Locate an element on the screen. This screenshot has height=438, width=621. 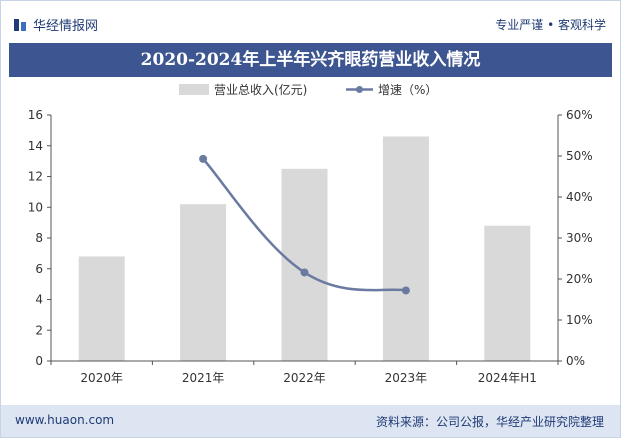
y-left-tick-label: 14 is located at coordinates (35, 146).